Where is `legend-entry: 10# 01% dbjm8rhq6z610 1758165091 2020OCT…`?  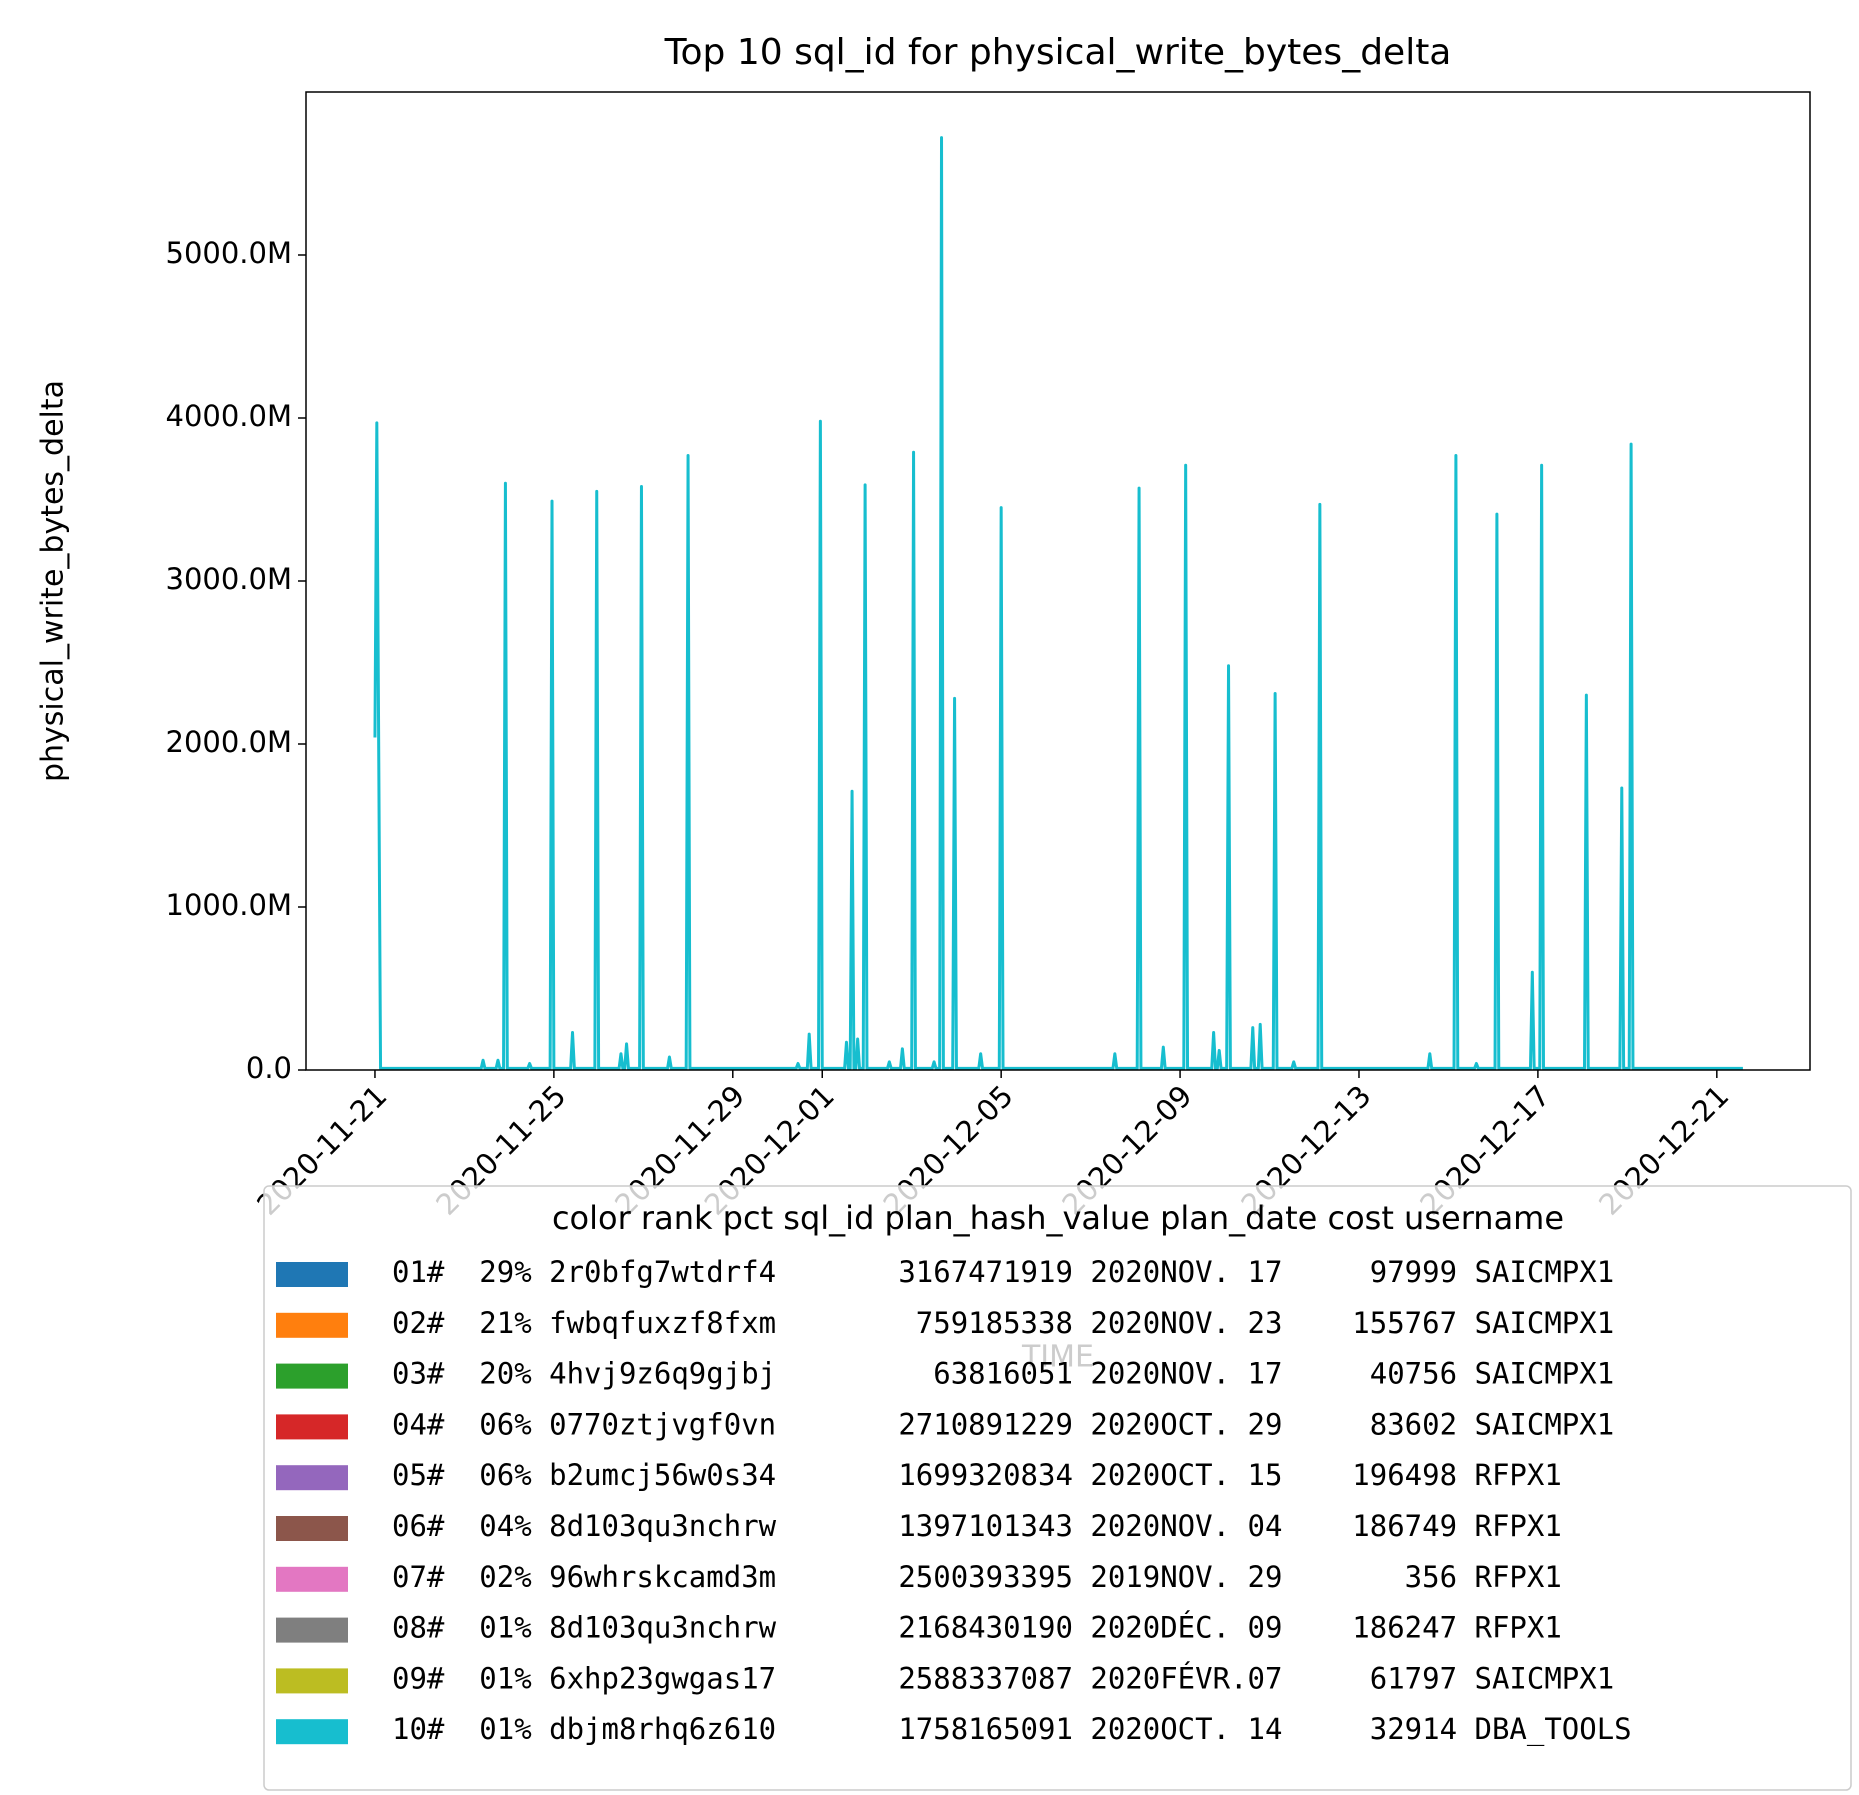
legend-entry: 10# 01% dbjm8rhq6z610 1758165091 2020OCT… is located at coordinates (1012, 1729).